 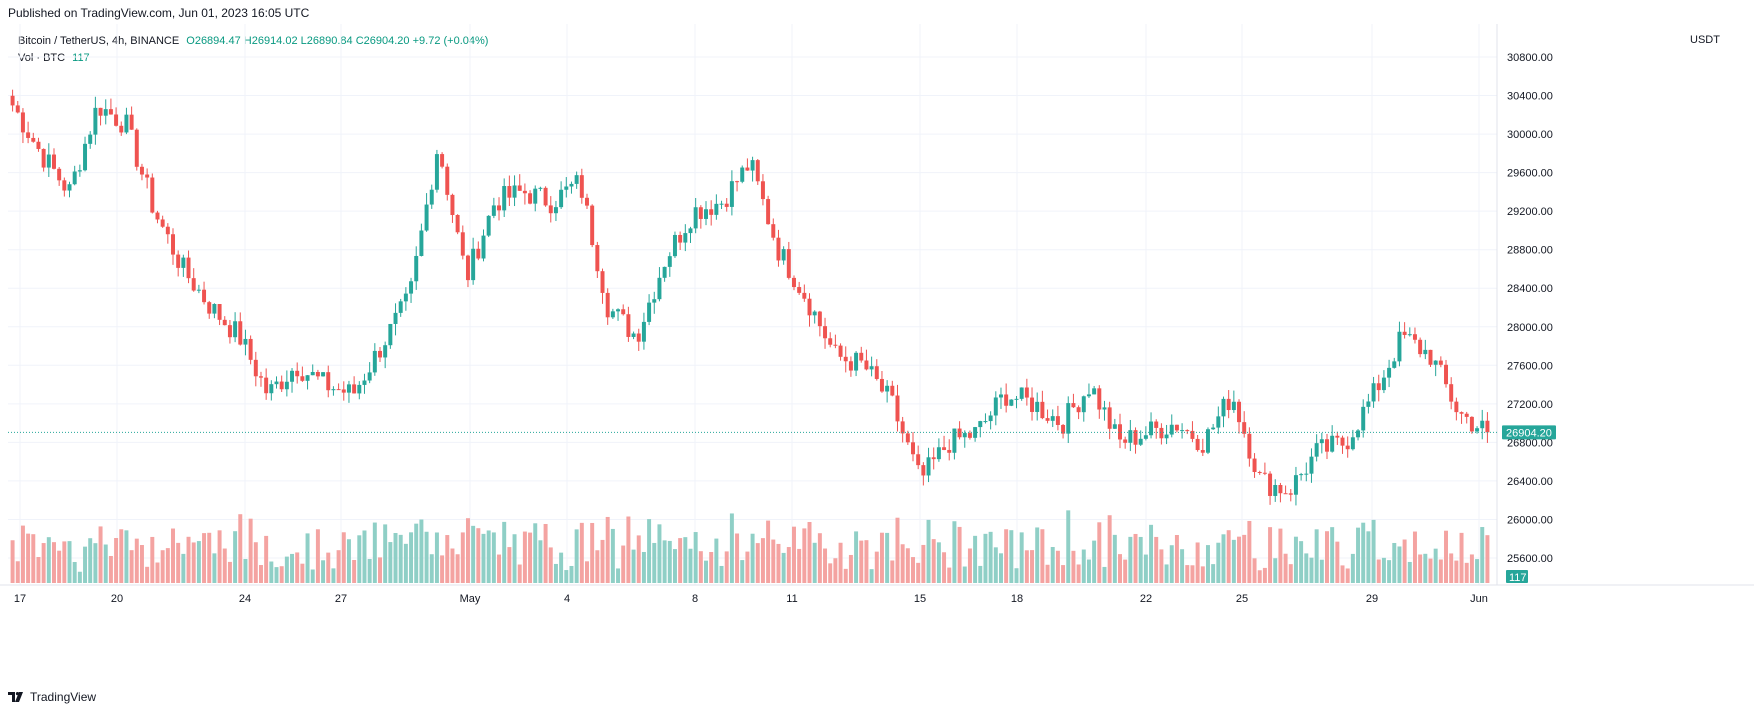 I want to click on y-tick-label: 27600.00, so click(x=1530, y=366).